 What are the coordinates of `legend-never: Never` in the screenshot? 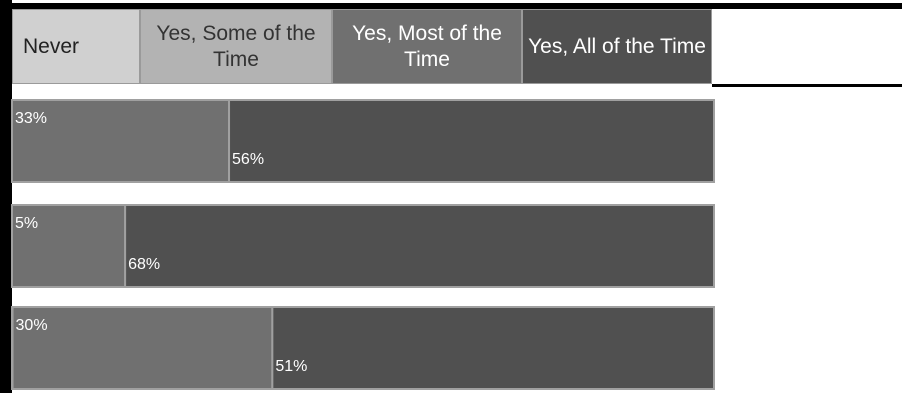 It's located at (76, 46).